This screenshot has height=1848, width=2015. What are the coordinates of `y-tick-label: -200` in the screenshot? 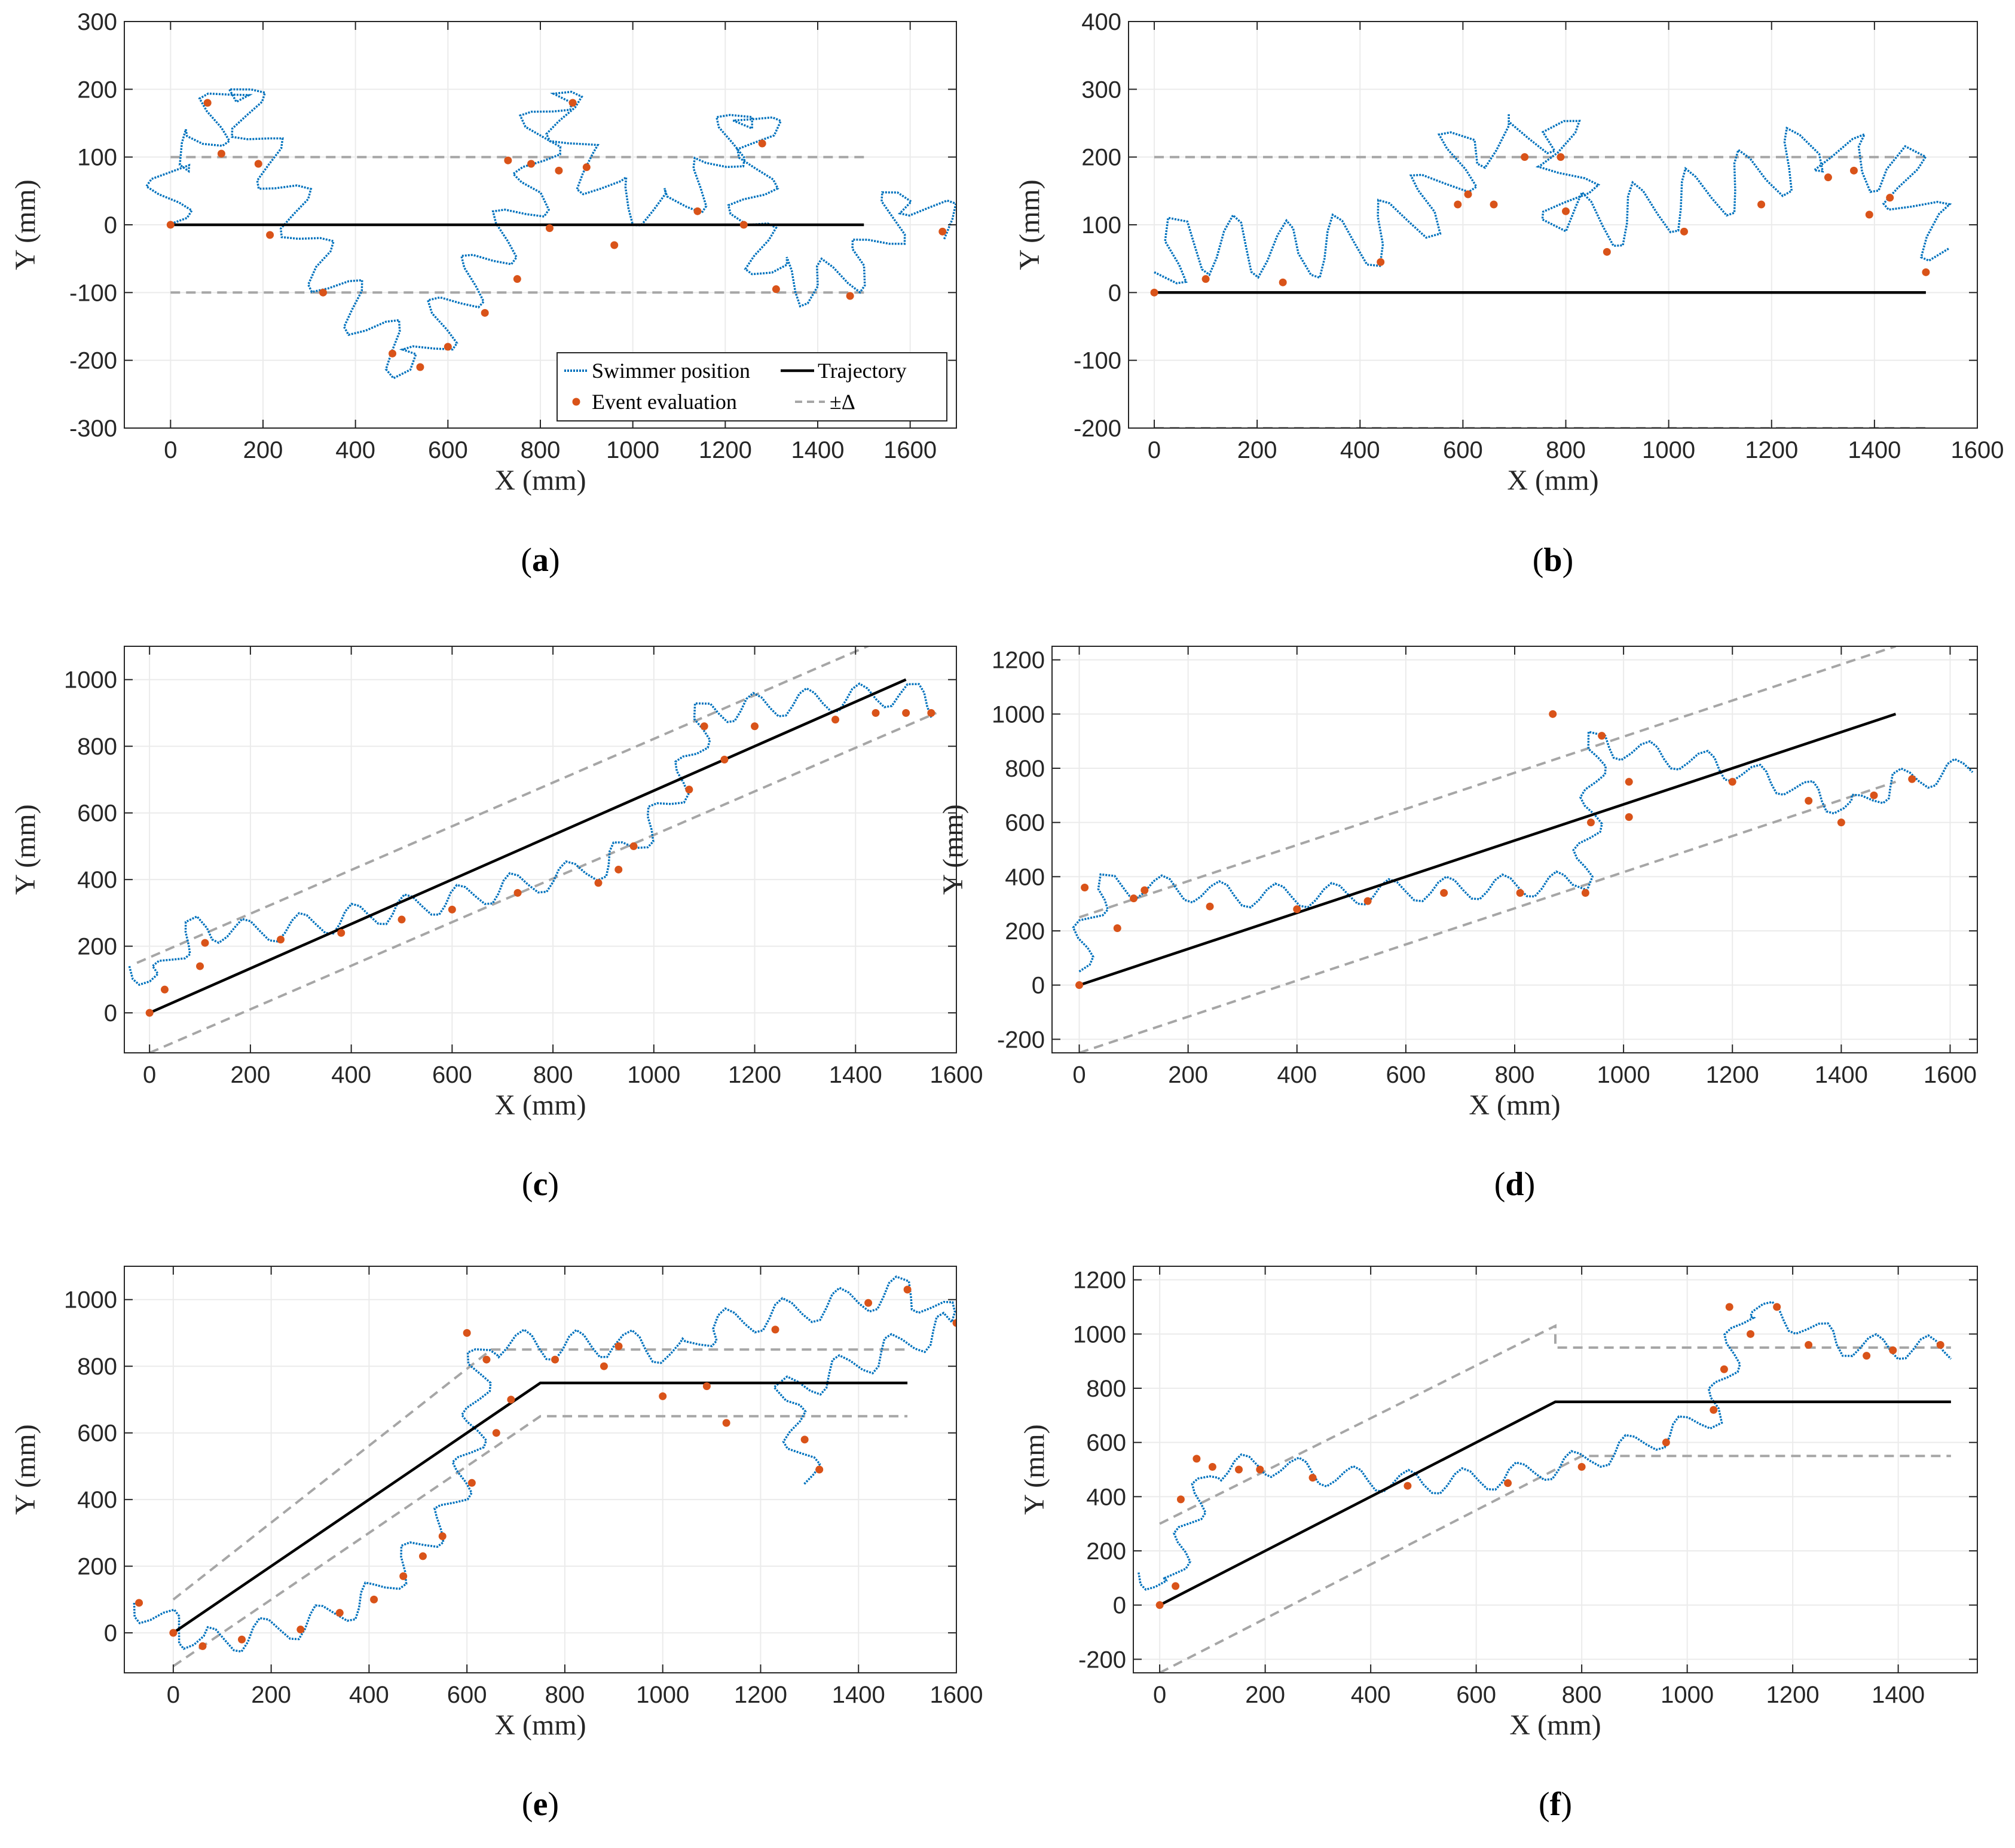 It's located at (93, 361).